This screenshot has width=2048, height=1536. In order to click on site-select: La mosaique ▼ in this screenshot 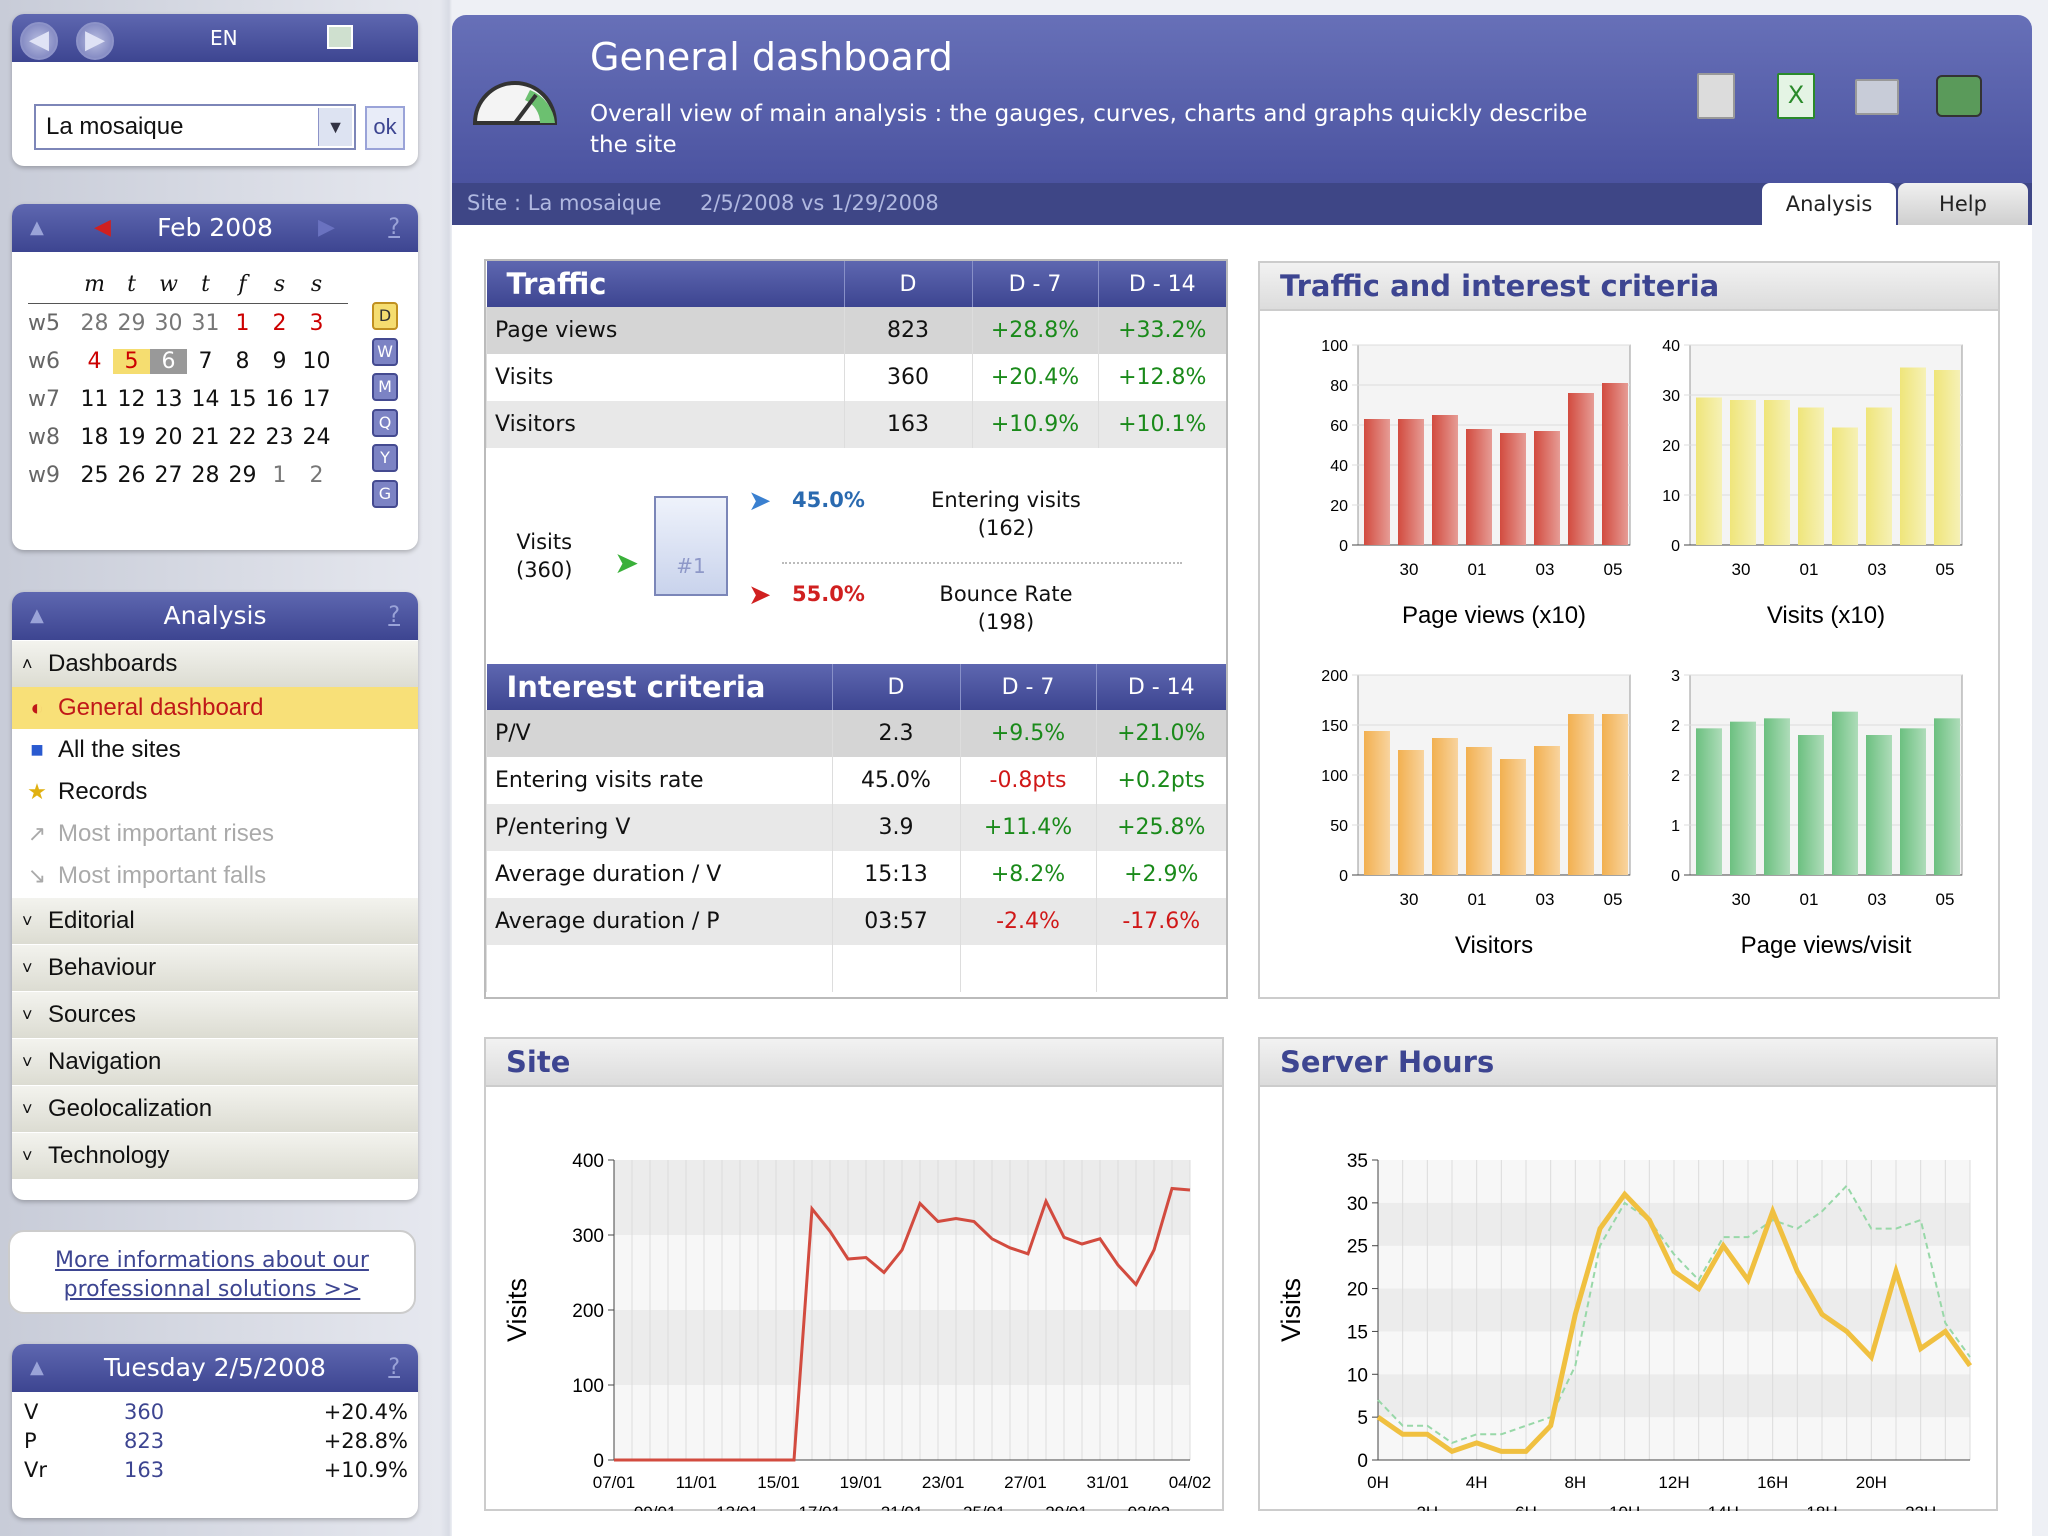, I will do `click(195, 127)`.